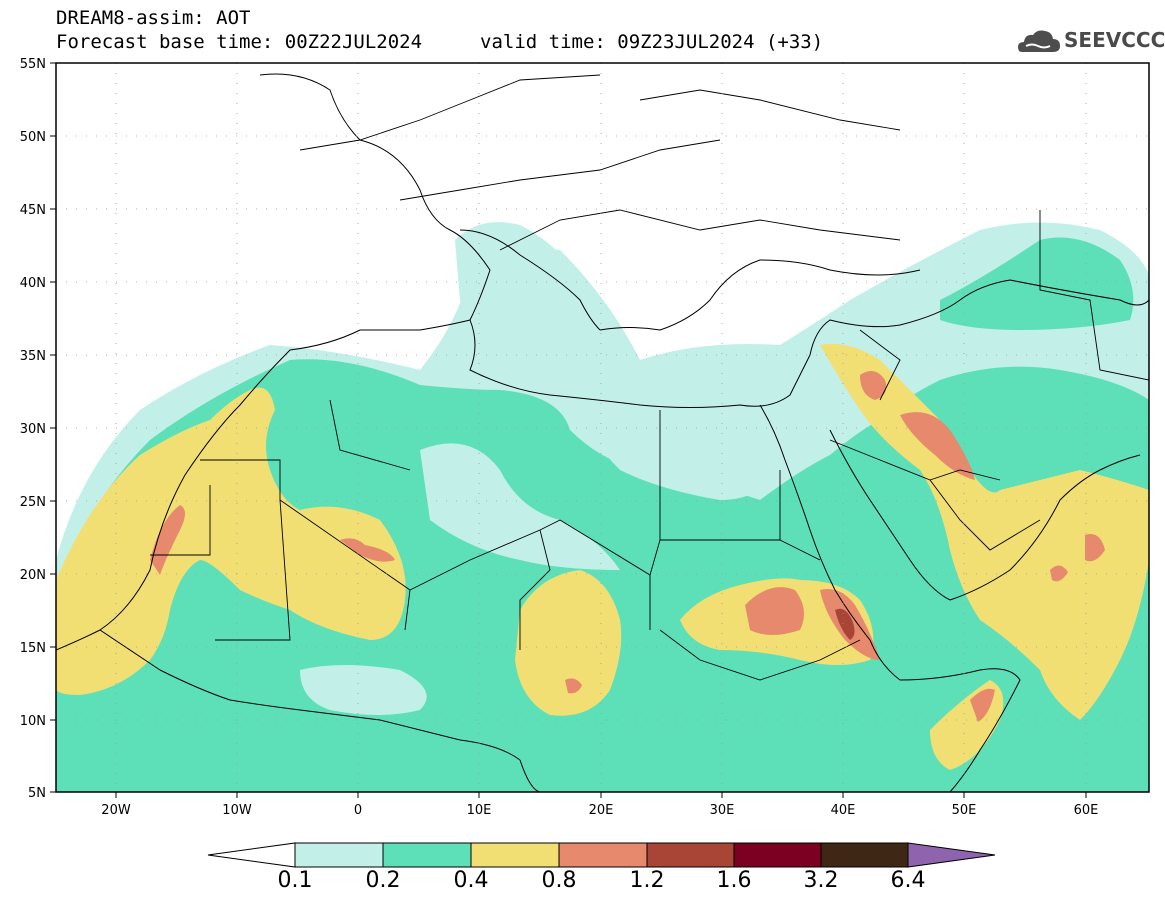 Image resolution: width=1165 pixels, height=905 pixels. Describe the element at coordinates (1095, 548) in the screenshot. I see `aot-band-0-8-oman` at that location.